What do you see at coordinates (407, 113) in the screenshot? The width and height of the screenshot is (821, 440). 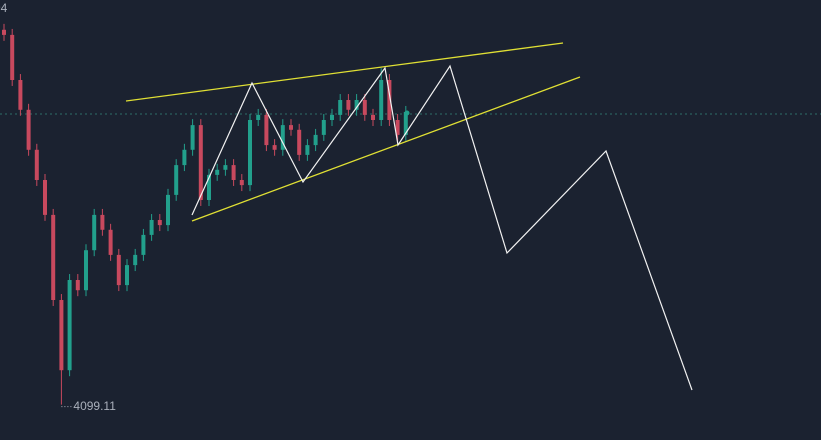 I see `price-dot` at bounding box center [407, 113].